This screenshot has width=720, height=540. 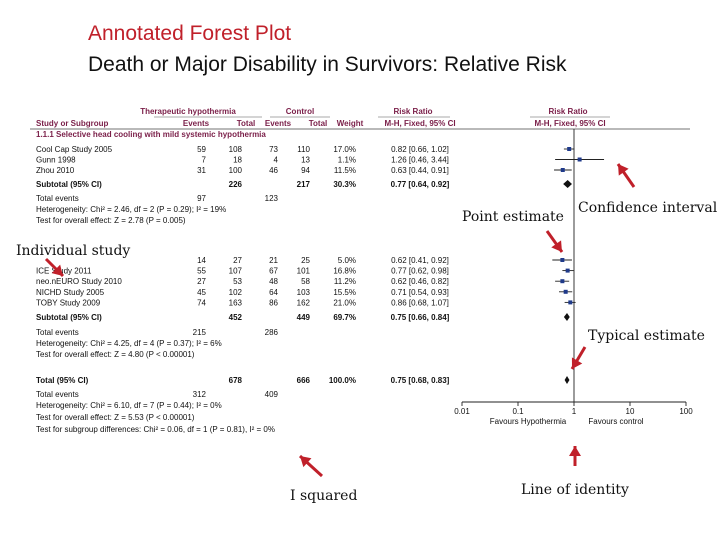 I want to click on study-name: Cool Cap Study 2005, so click(x=74, y=149).